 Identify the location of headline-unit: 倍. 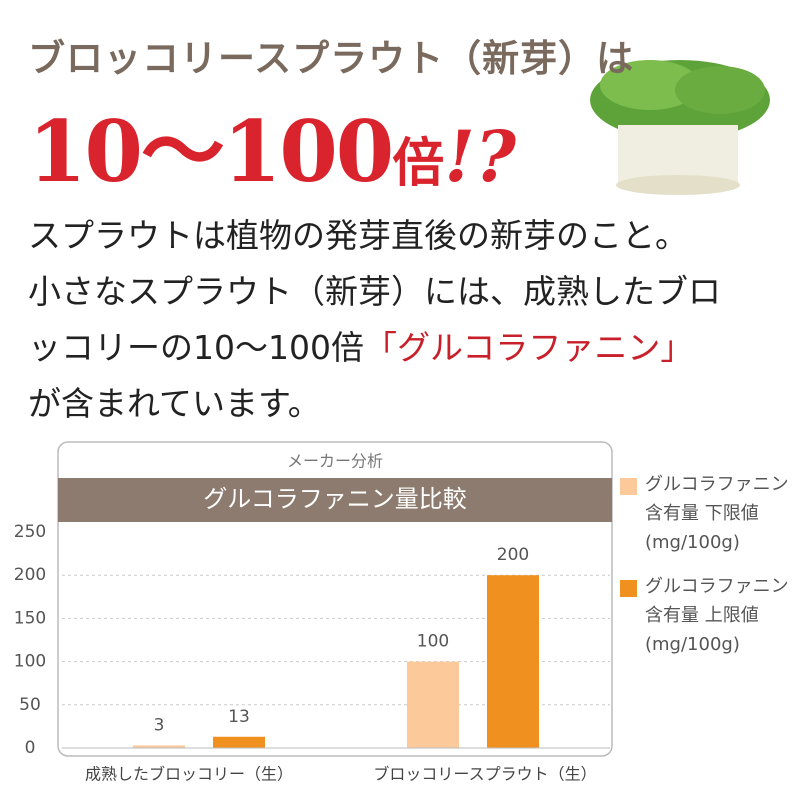
(418, 163).